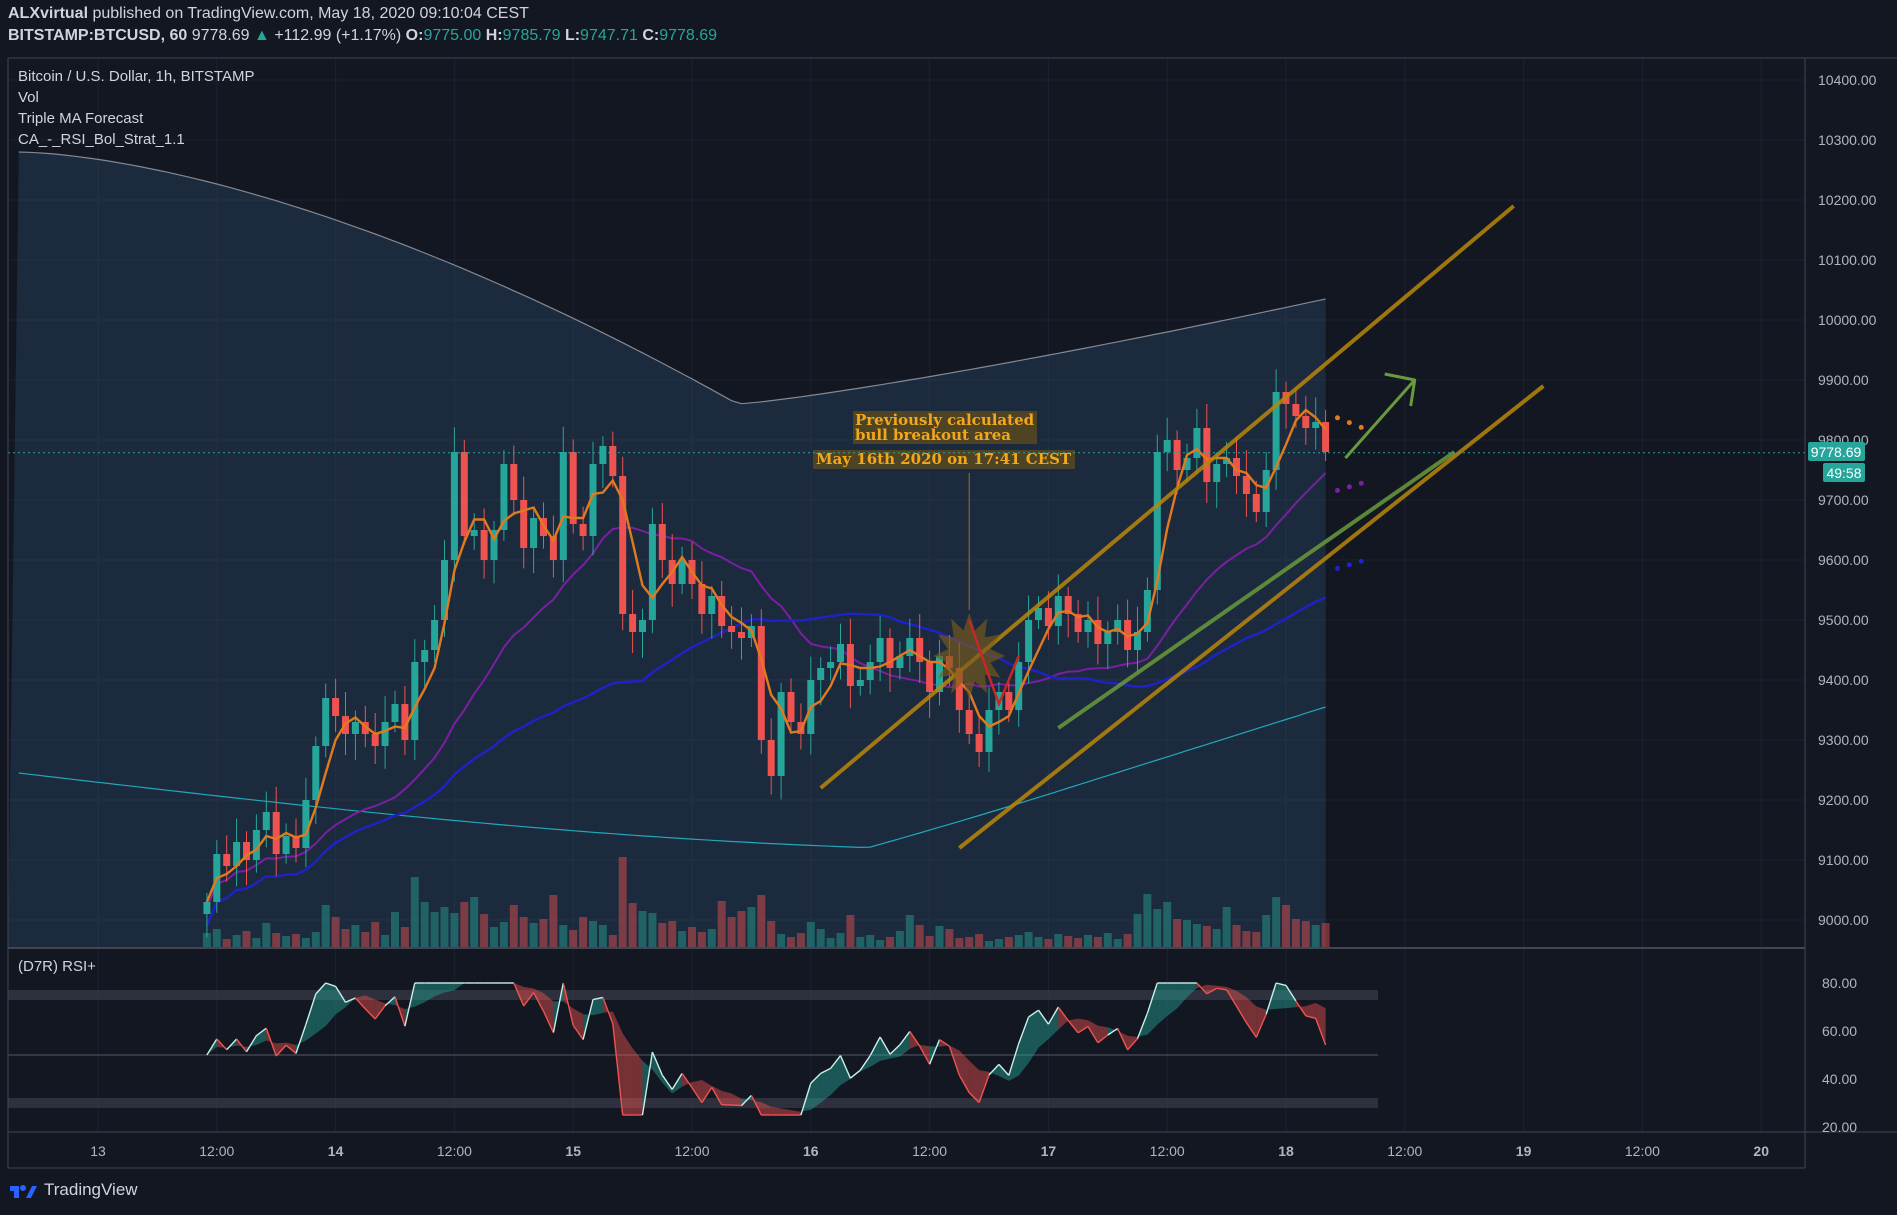 The height and width of the screenshot is (1215, 1897). What do you see at coordinates (1847, 320) in the screenshot?
I see `price-tick-label: 10000.00` at bounding box center [1847, 320].